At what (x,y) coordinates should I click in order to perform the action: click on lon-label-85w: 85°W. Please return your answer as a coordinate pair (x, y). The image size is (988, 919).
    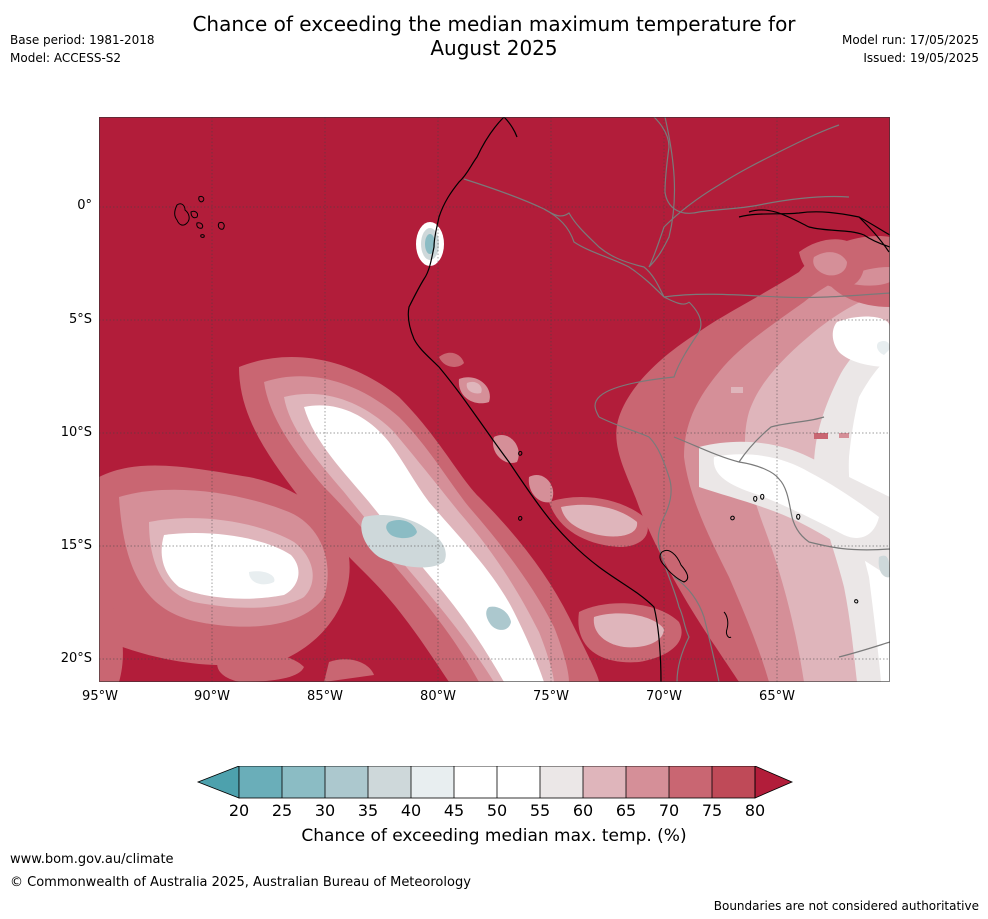
    Looking at the image, I should click on (325, 696).